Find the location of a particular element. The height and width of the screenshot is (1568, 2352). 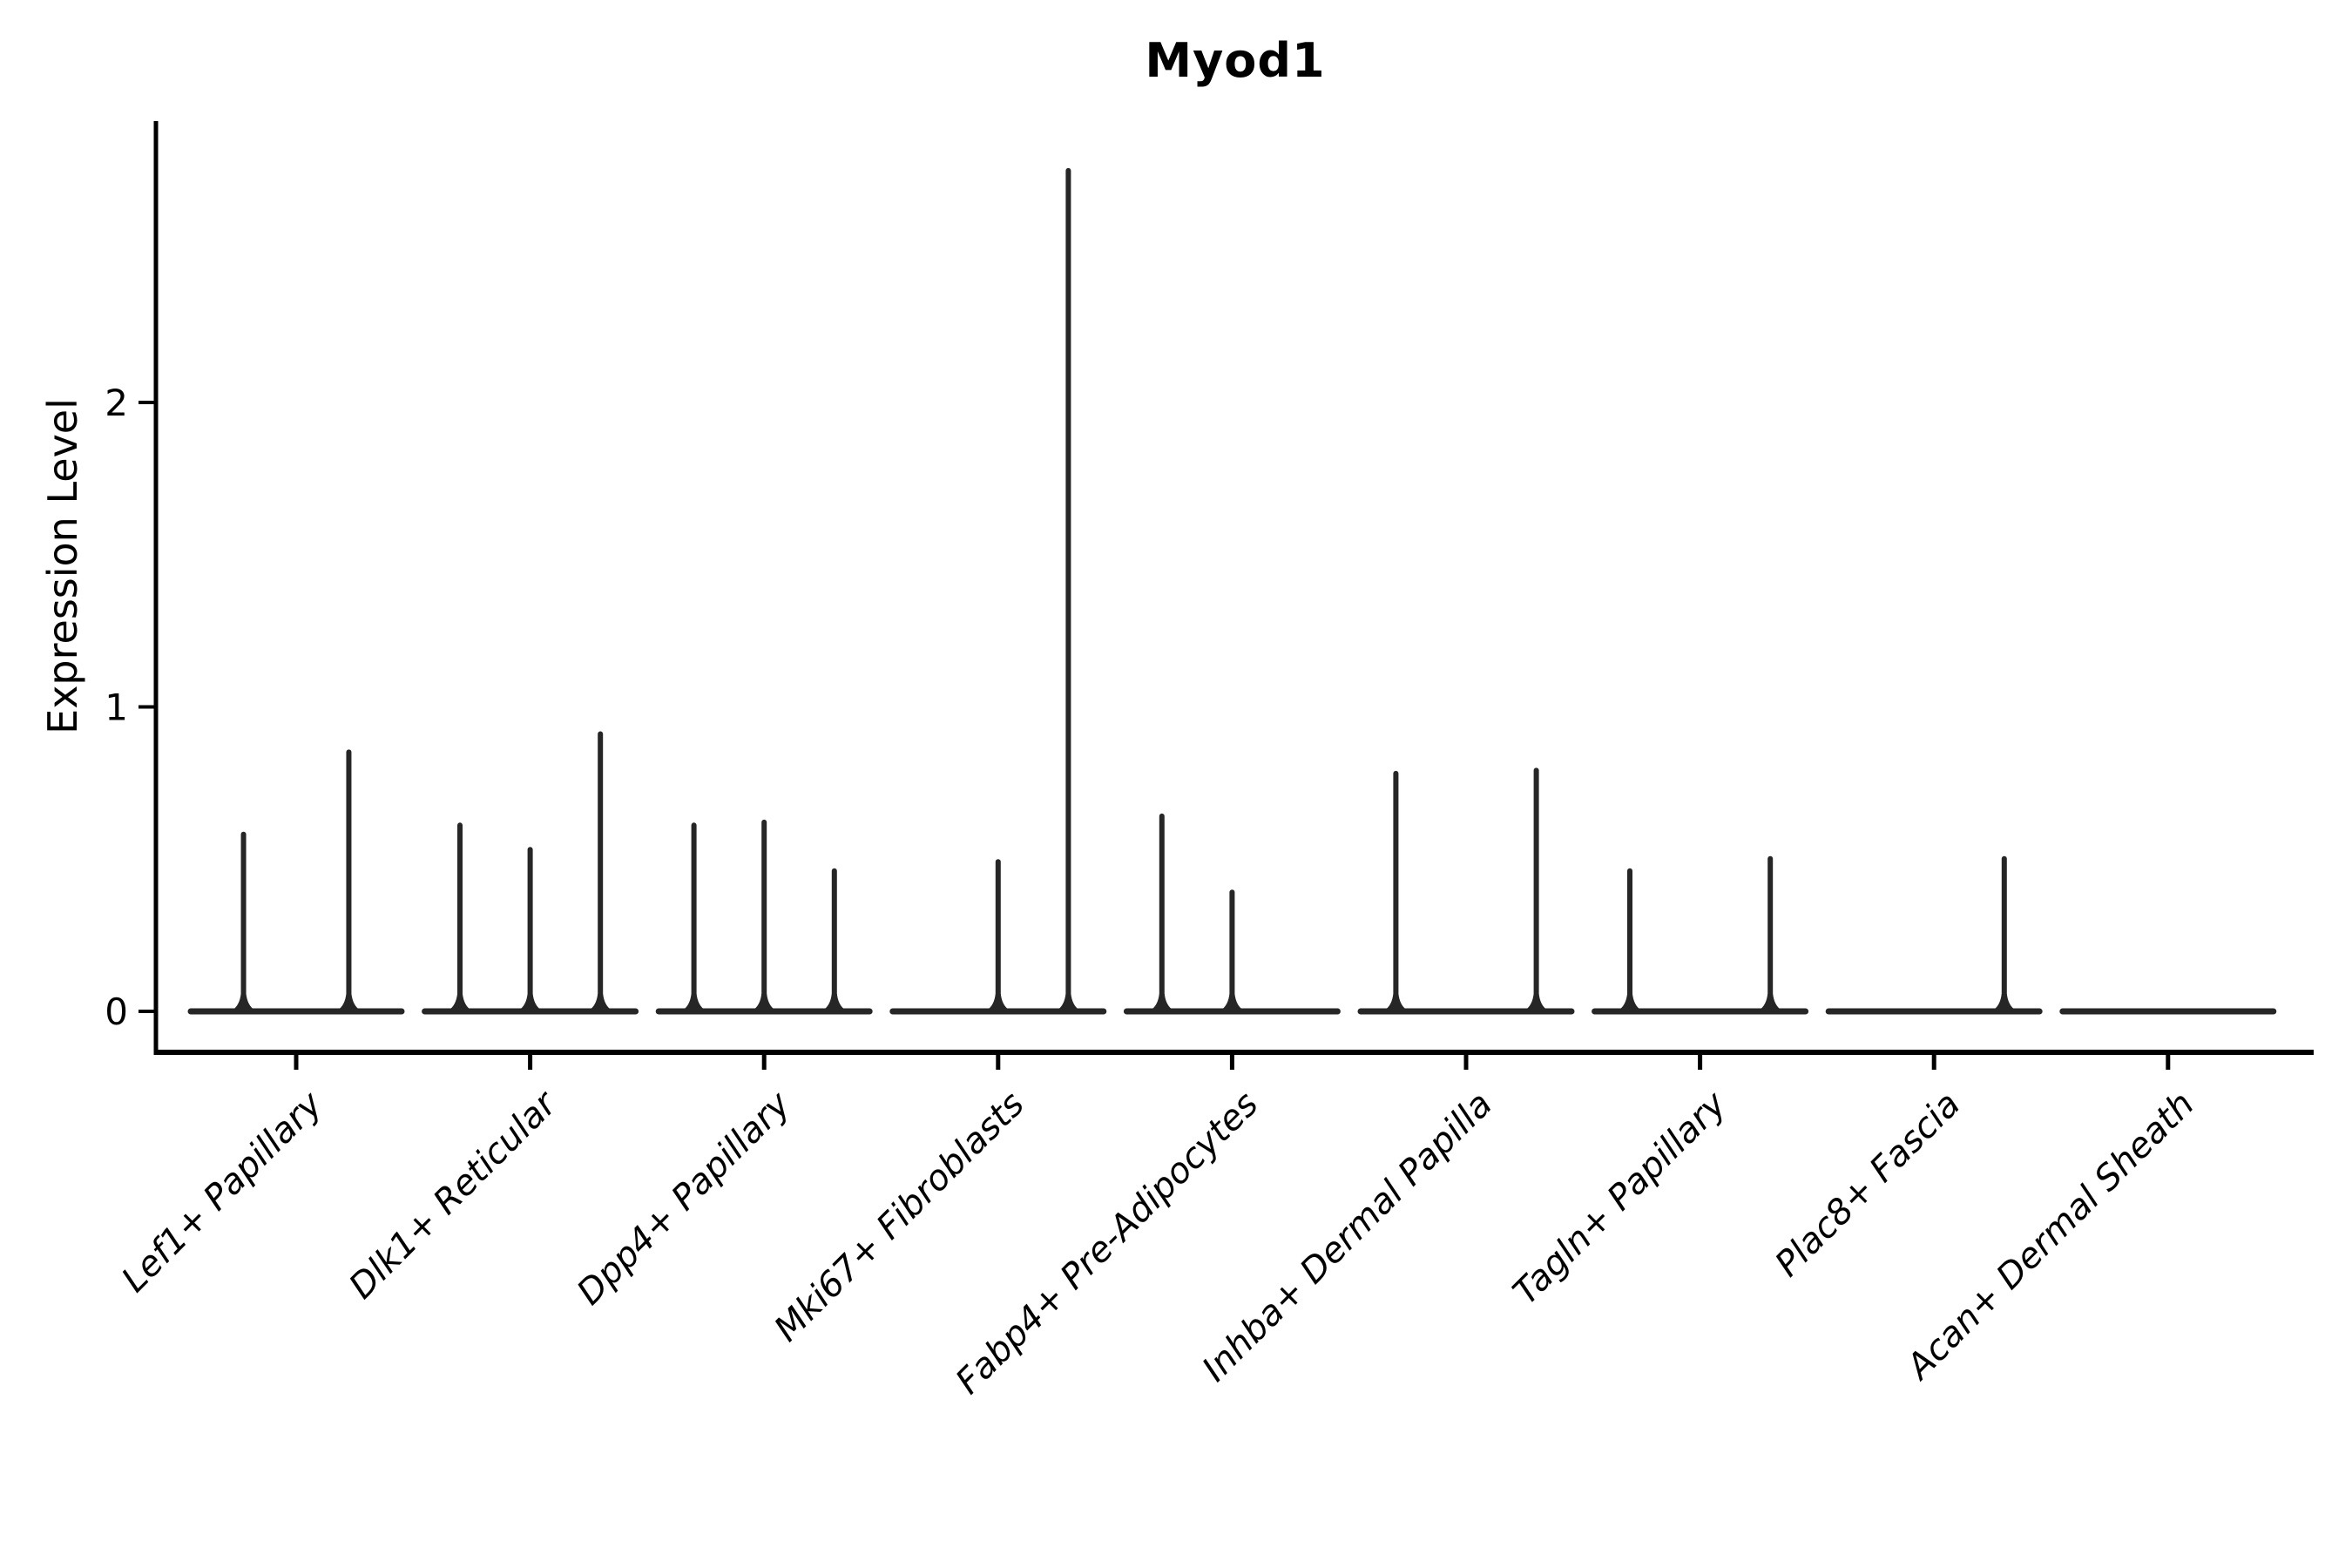

y-tick-label: 0 is located at coordinates (116, 1012).